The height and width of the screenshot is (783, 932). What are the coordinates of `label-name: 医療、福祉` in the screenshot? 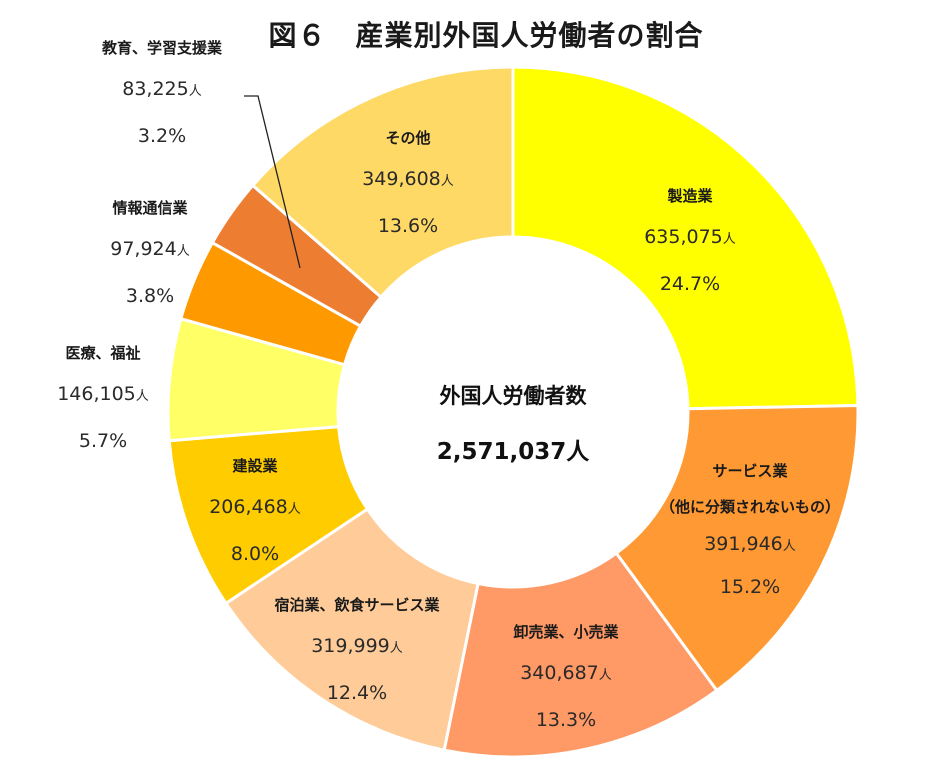 It's located at (103, 353).